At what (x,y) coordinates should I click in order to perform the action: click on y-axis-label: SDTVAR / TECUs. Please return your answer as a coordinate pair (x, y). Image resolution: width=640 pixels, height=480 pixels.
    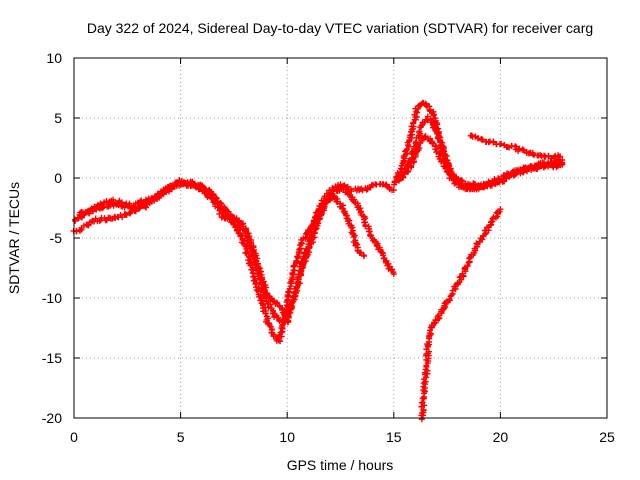
    Looking at the image, I should click on (14, 238).